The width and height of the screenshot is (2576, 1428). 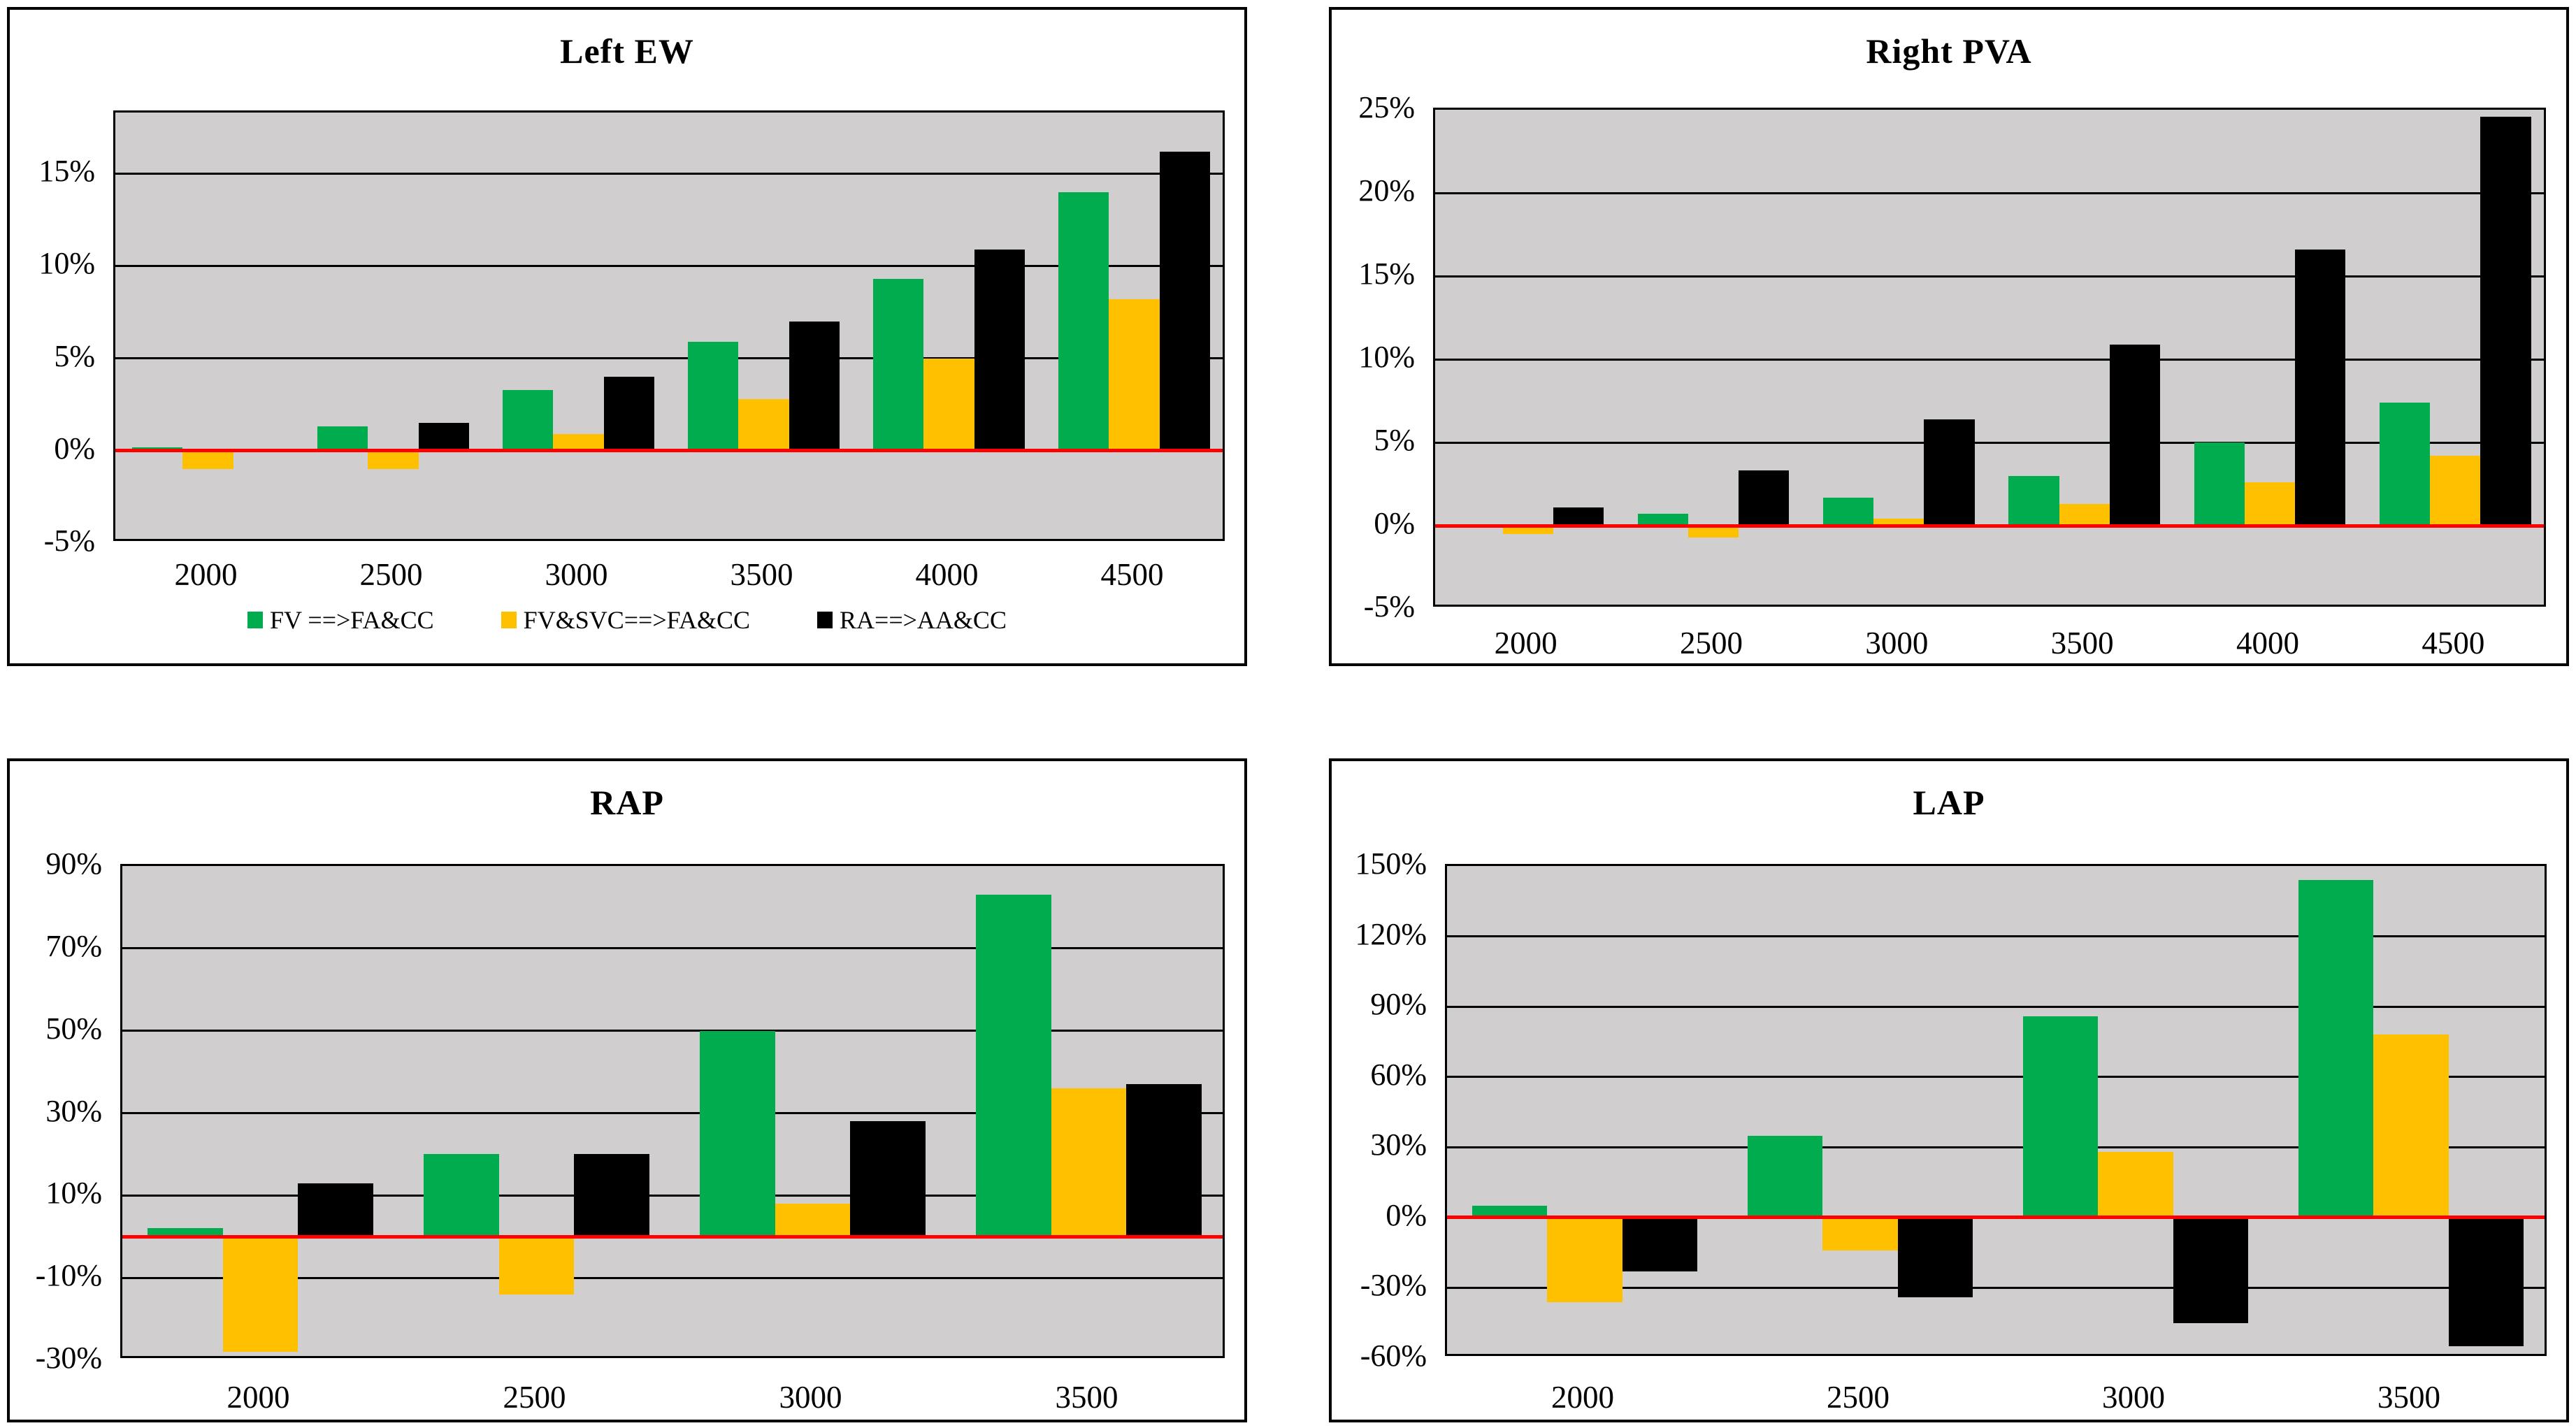 I want to click on legend-item: RA==>AA&CC, so click(x=912, y=620).